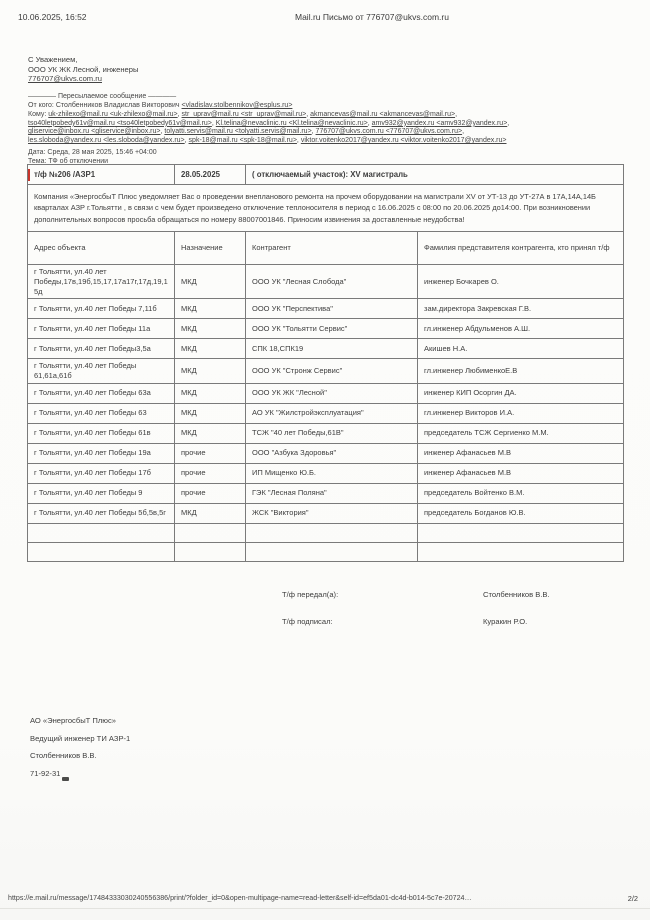 This screenshot has height=920, width=650. Describe the element at coordinates (331, 371) in the screenshot. I see `table-cell: ООО УК "Стронж Сервис"` at that location.